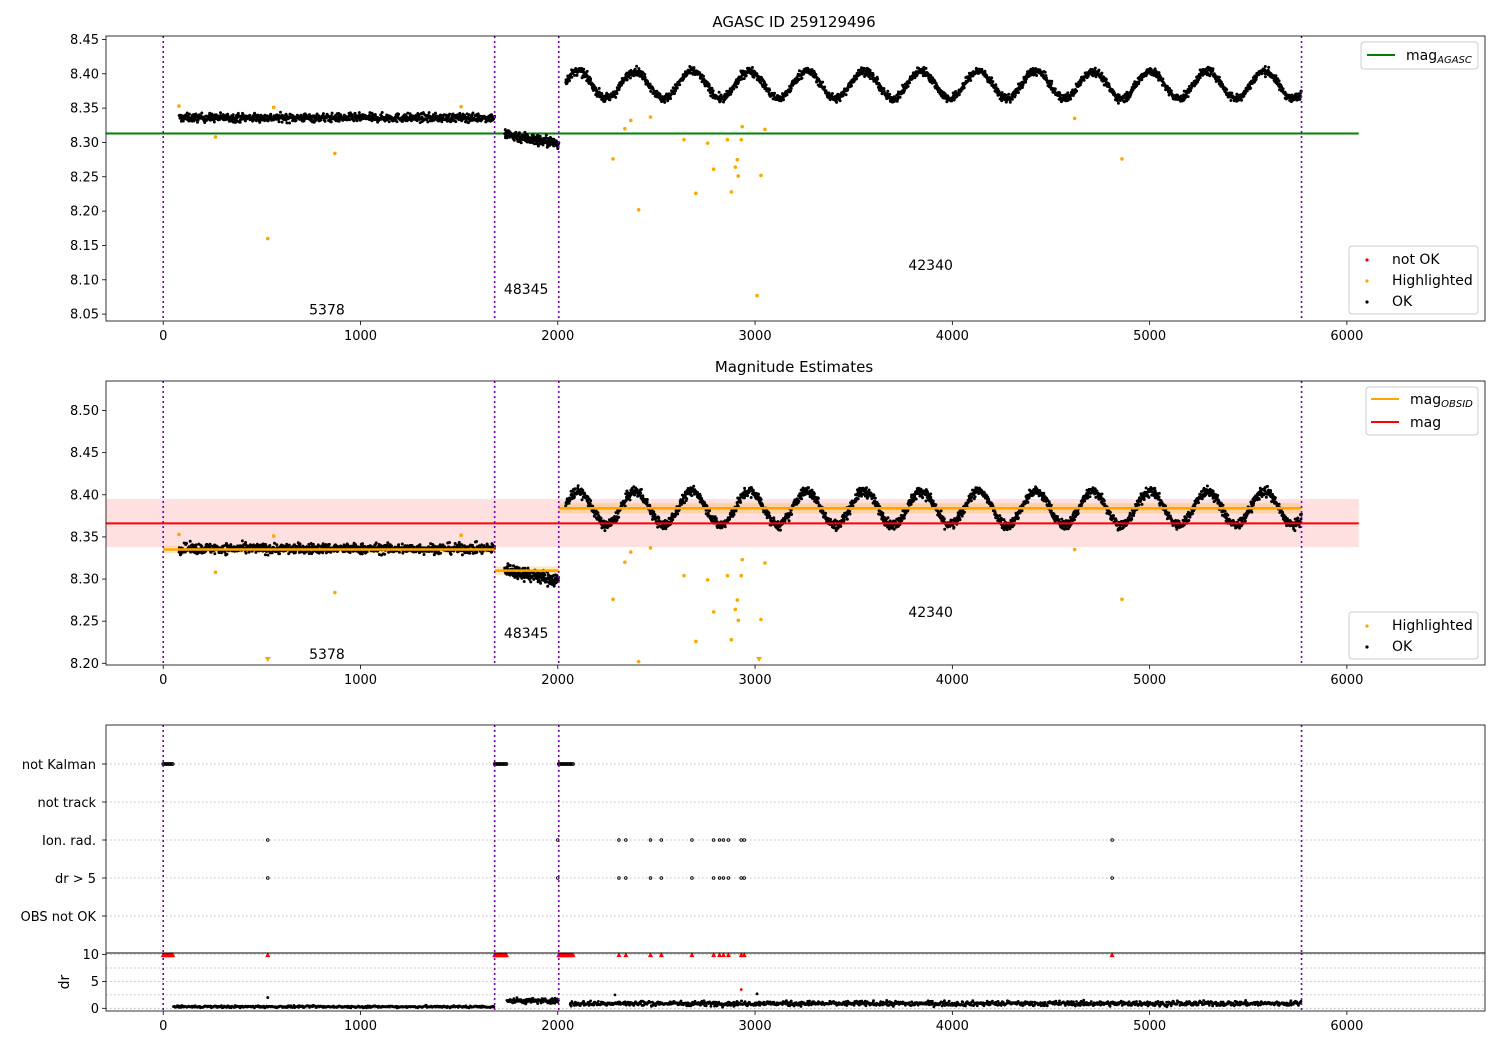 This screenshot has width=1500, height=1050. What do you see at coordinates (84, 109) in the screenshot?
I see `y-tick-label: 8.35` at bounding box center [84, 109].